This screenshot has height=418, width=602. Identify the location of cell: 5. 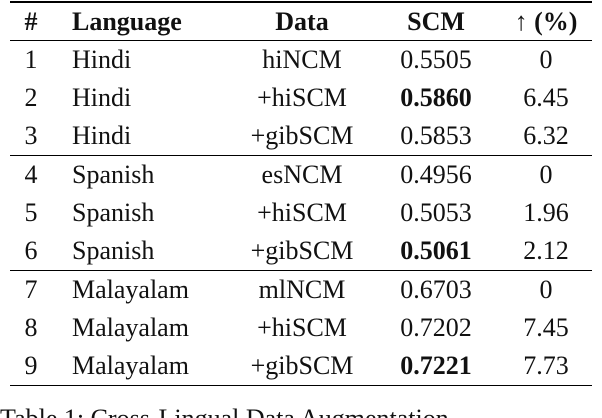
(31, 212).